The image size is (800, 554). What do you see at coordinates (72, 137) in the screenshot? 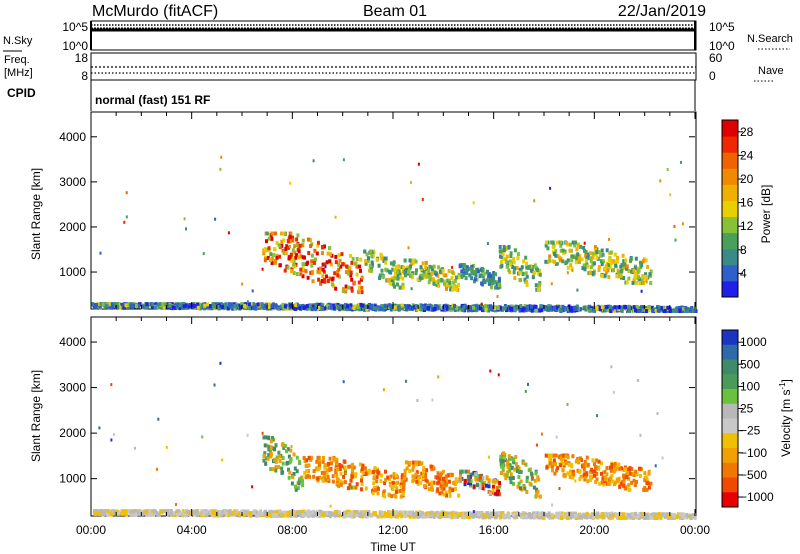
I see `y-tick-label: 4000` at bounding box center [72, 137].